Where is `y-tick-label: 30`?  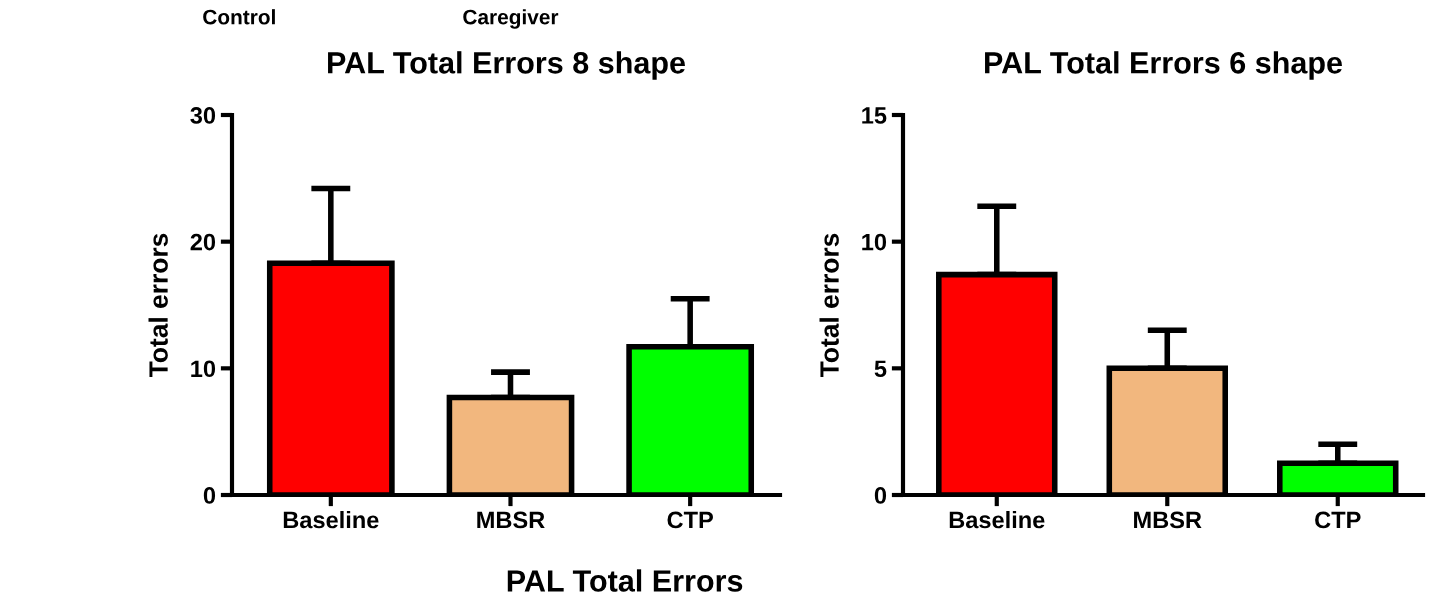 y-tick-label: 30 is located at coordinates (203, 115).